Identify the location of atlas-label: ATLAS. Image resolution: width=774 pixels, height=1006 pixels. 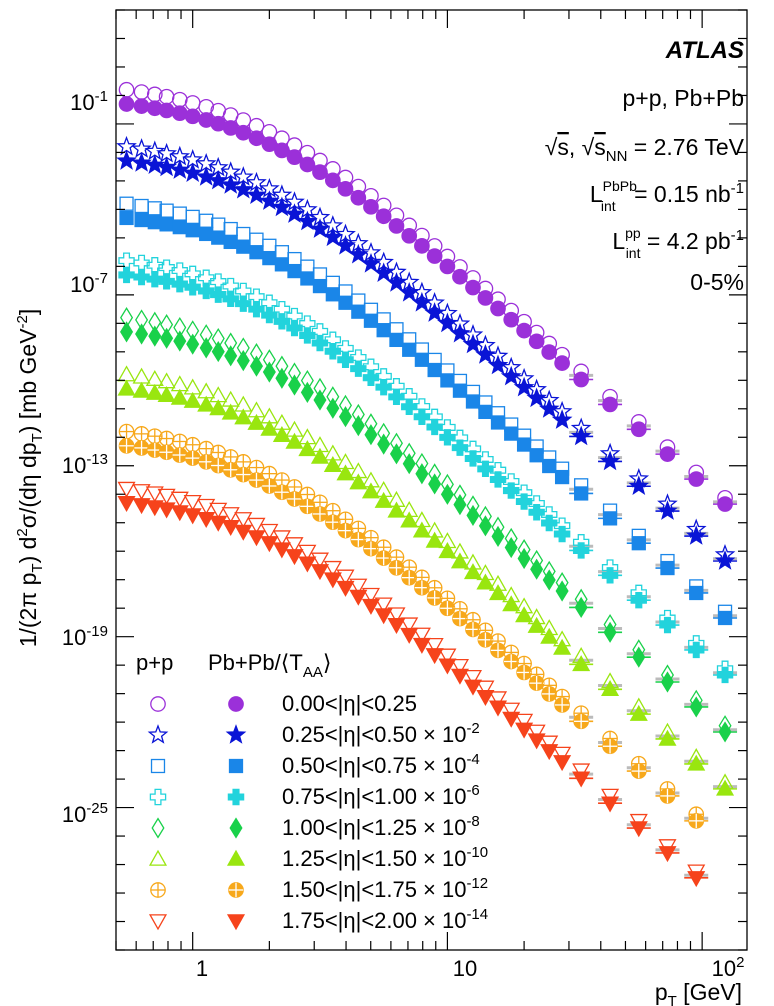
(704, 50).